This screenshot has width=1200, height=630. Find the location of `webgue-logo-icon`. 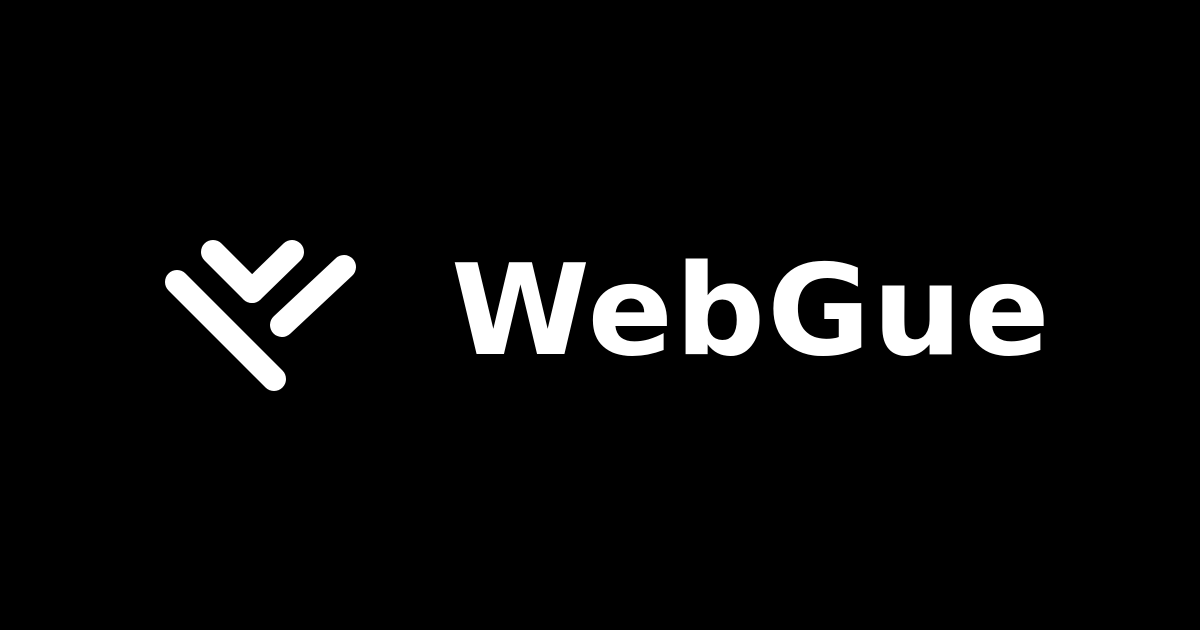

webgue-logo-icon is located at coordinates (260, 315).